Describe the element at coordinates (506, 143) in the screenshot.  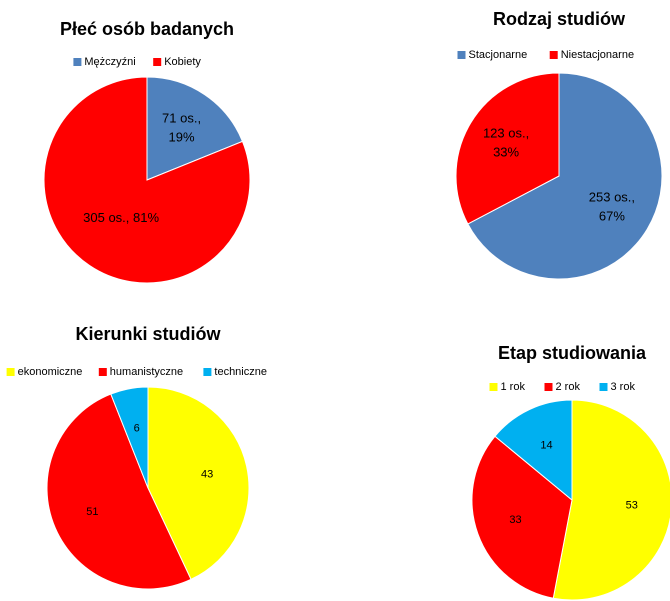
I see `data-label: 123 os., 33%` at that location.